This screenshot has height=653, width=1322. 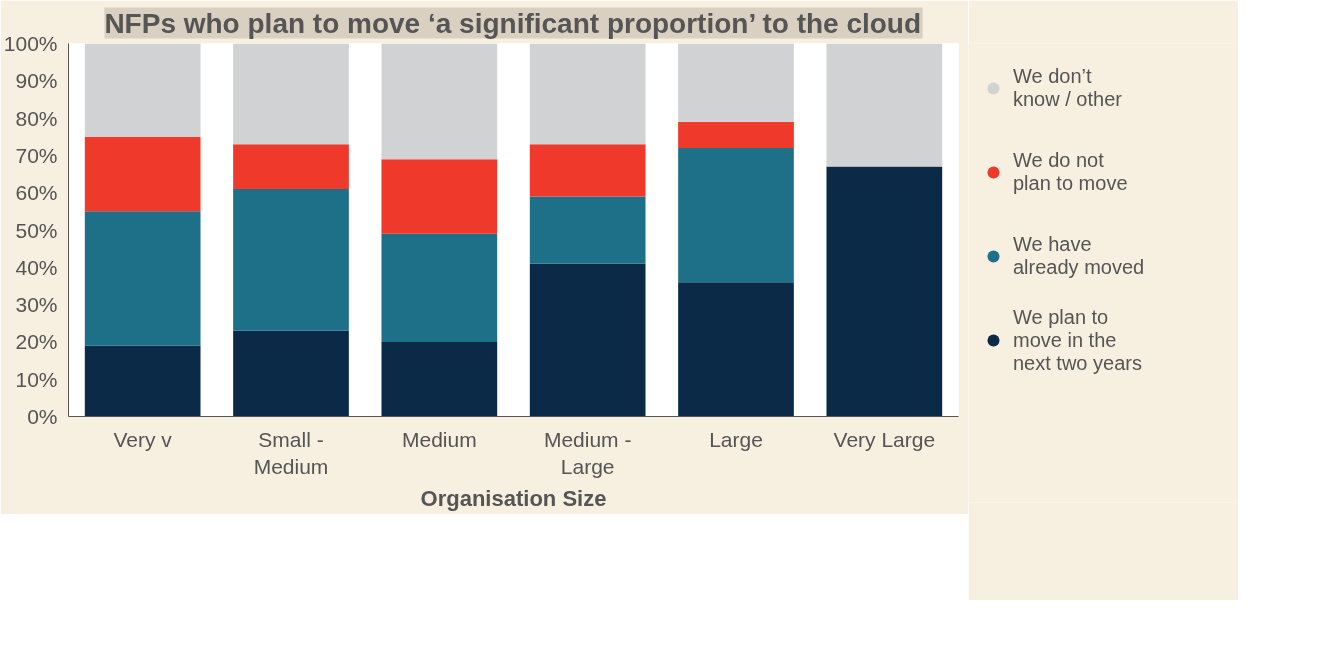 What do you see at coordinates (1079, 256) in the screenshot?
I see `legend-label: We have already moved` at bounding box center [1079, 256].